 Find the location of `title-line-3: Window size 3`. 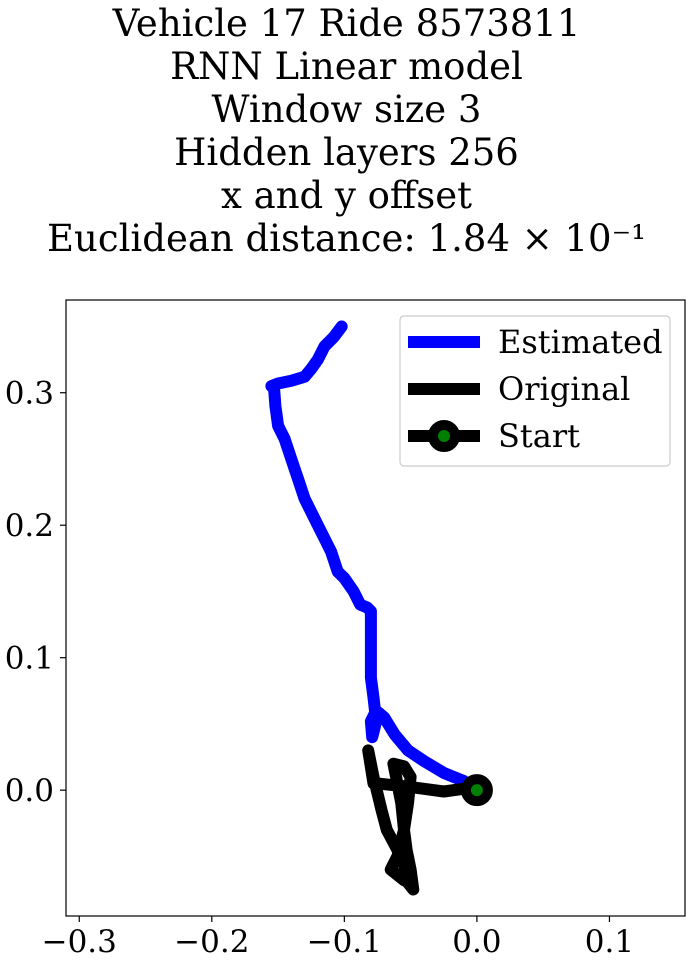

title-line-3: Window size 3 is located at coordinates (346, 109).